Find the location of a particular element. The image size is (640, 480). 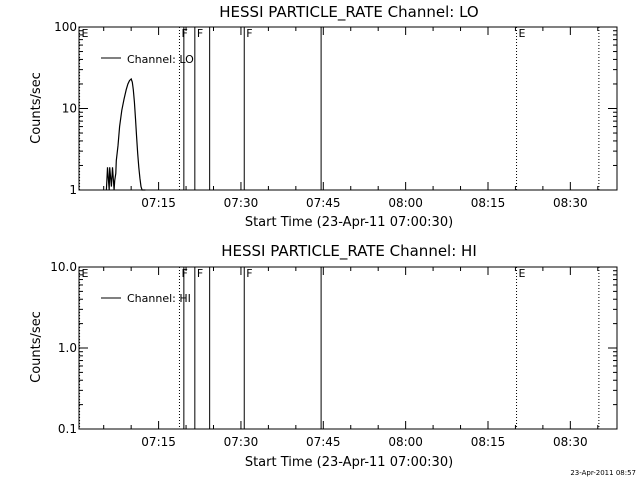

y-tick-label: 100 is located at coordinates (65, 27).